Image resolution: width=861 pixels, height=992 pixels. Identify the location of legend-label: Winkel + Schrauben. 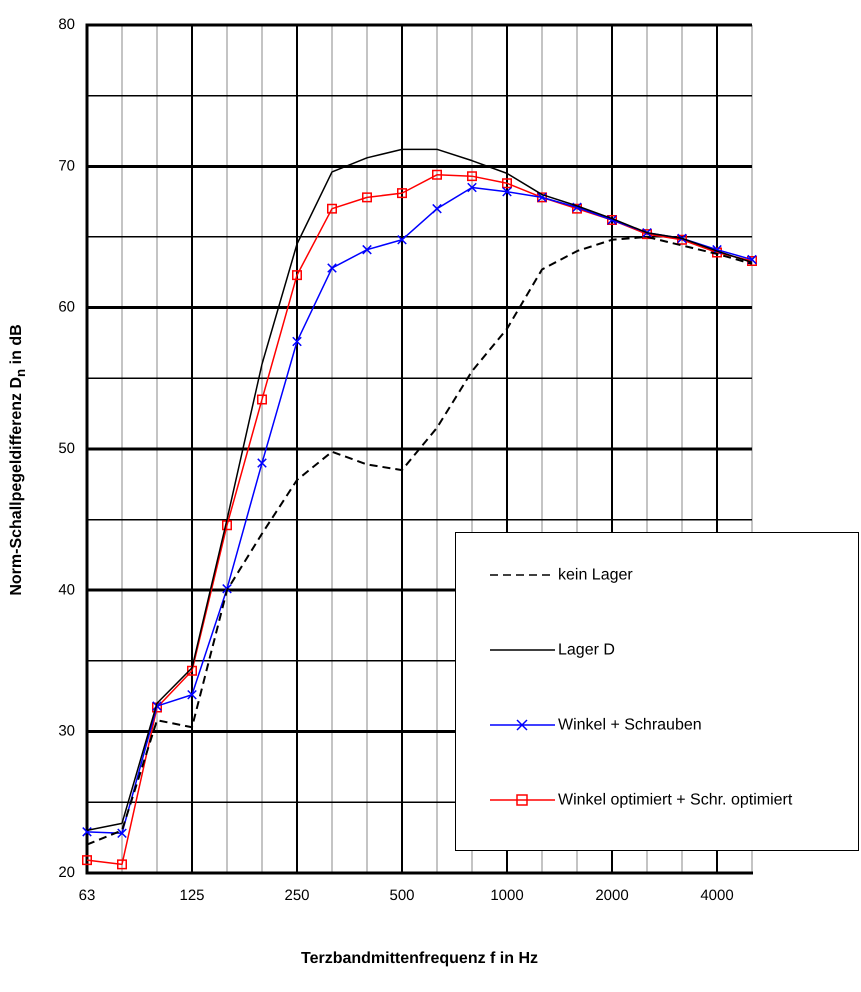
(630, 725).